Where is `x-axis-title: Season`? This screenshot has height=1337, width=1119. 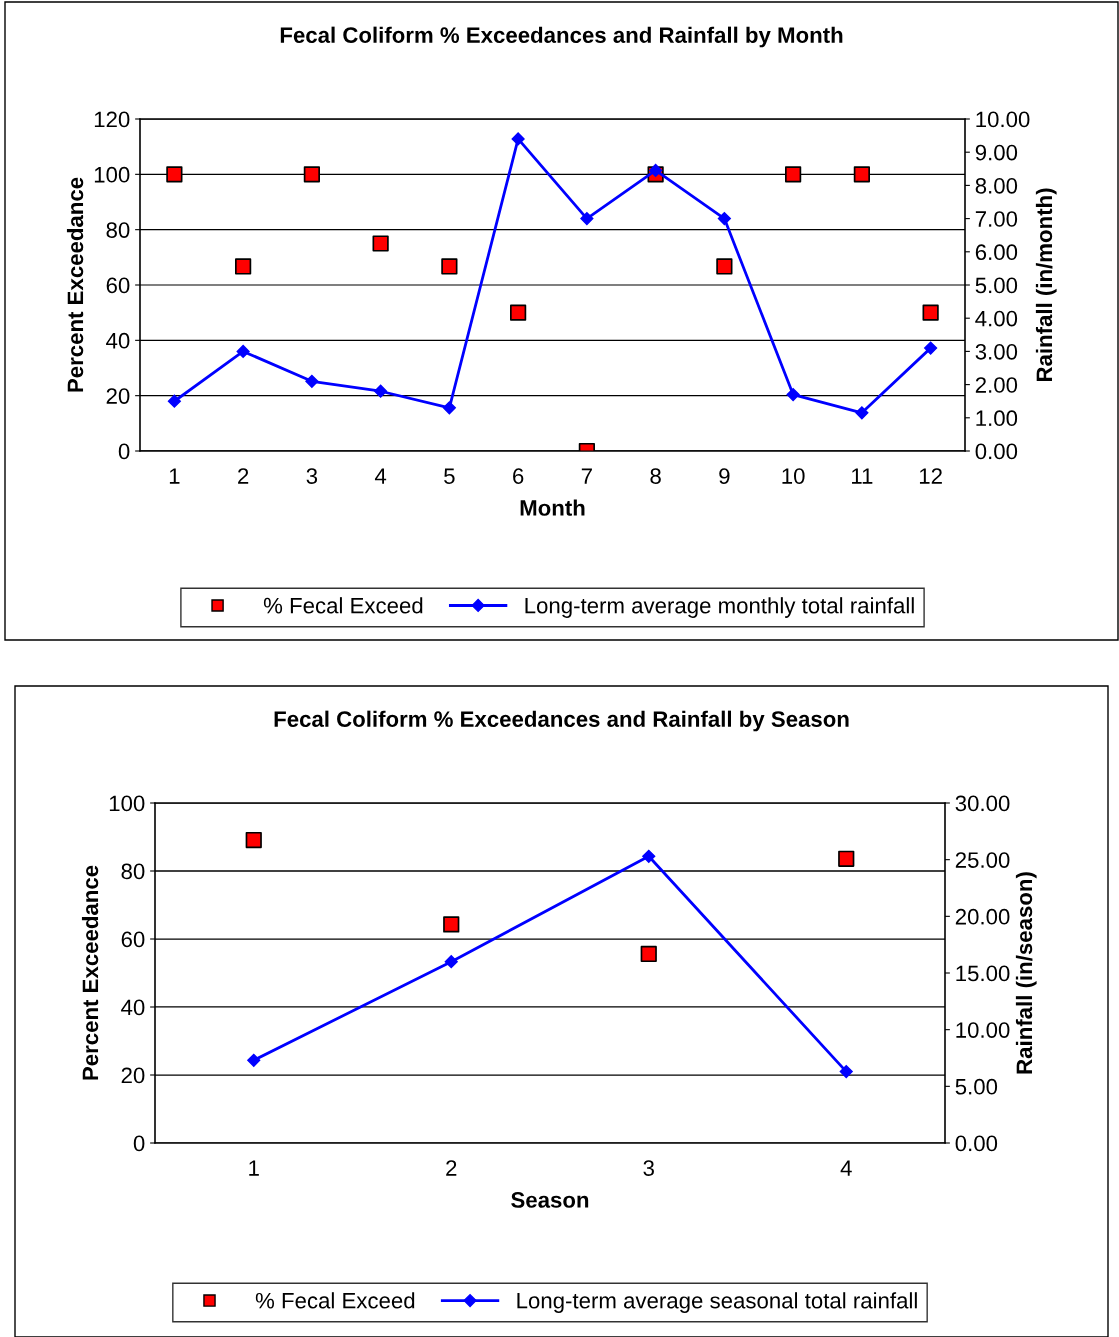
x-axis-title: Season is located at coordinates (550, 1200).